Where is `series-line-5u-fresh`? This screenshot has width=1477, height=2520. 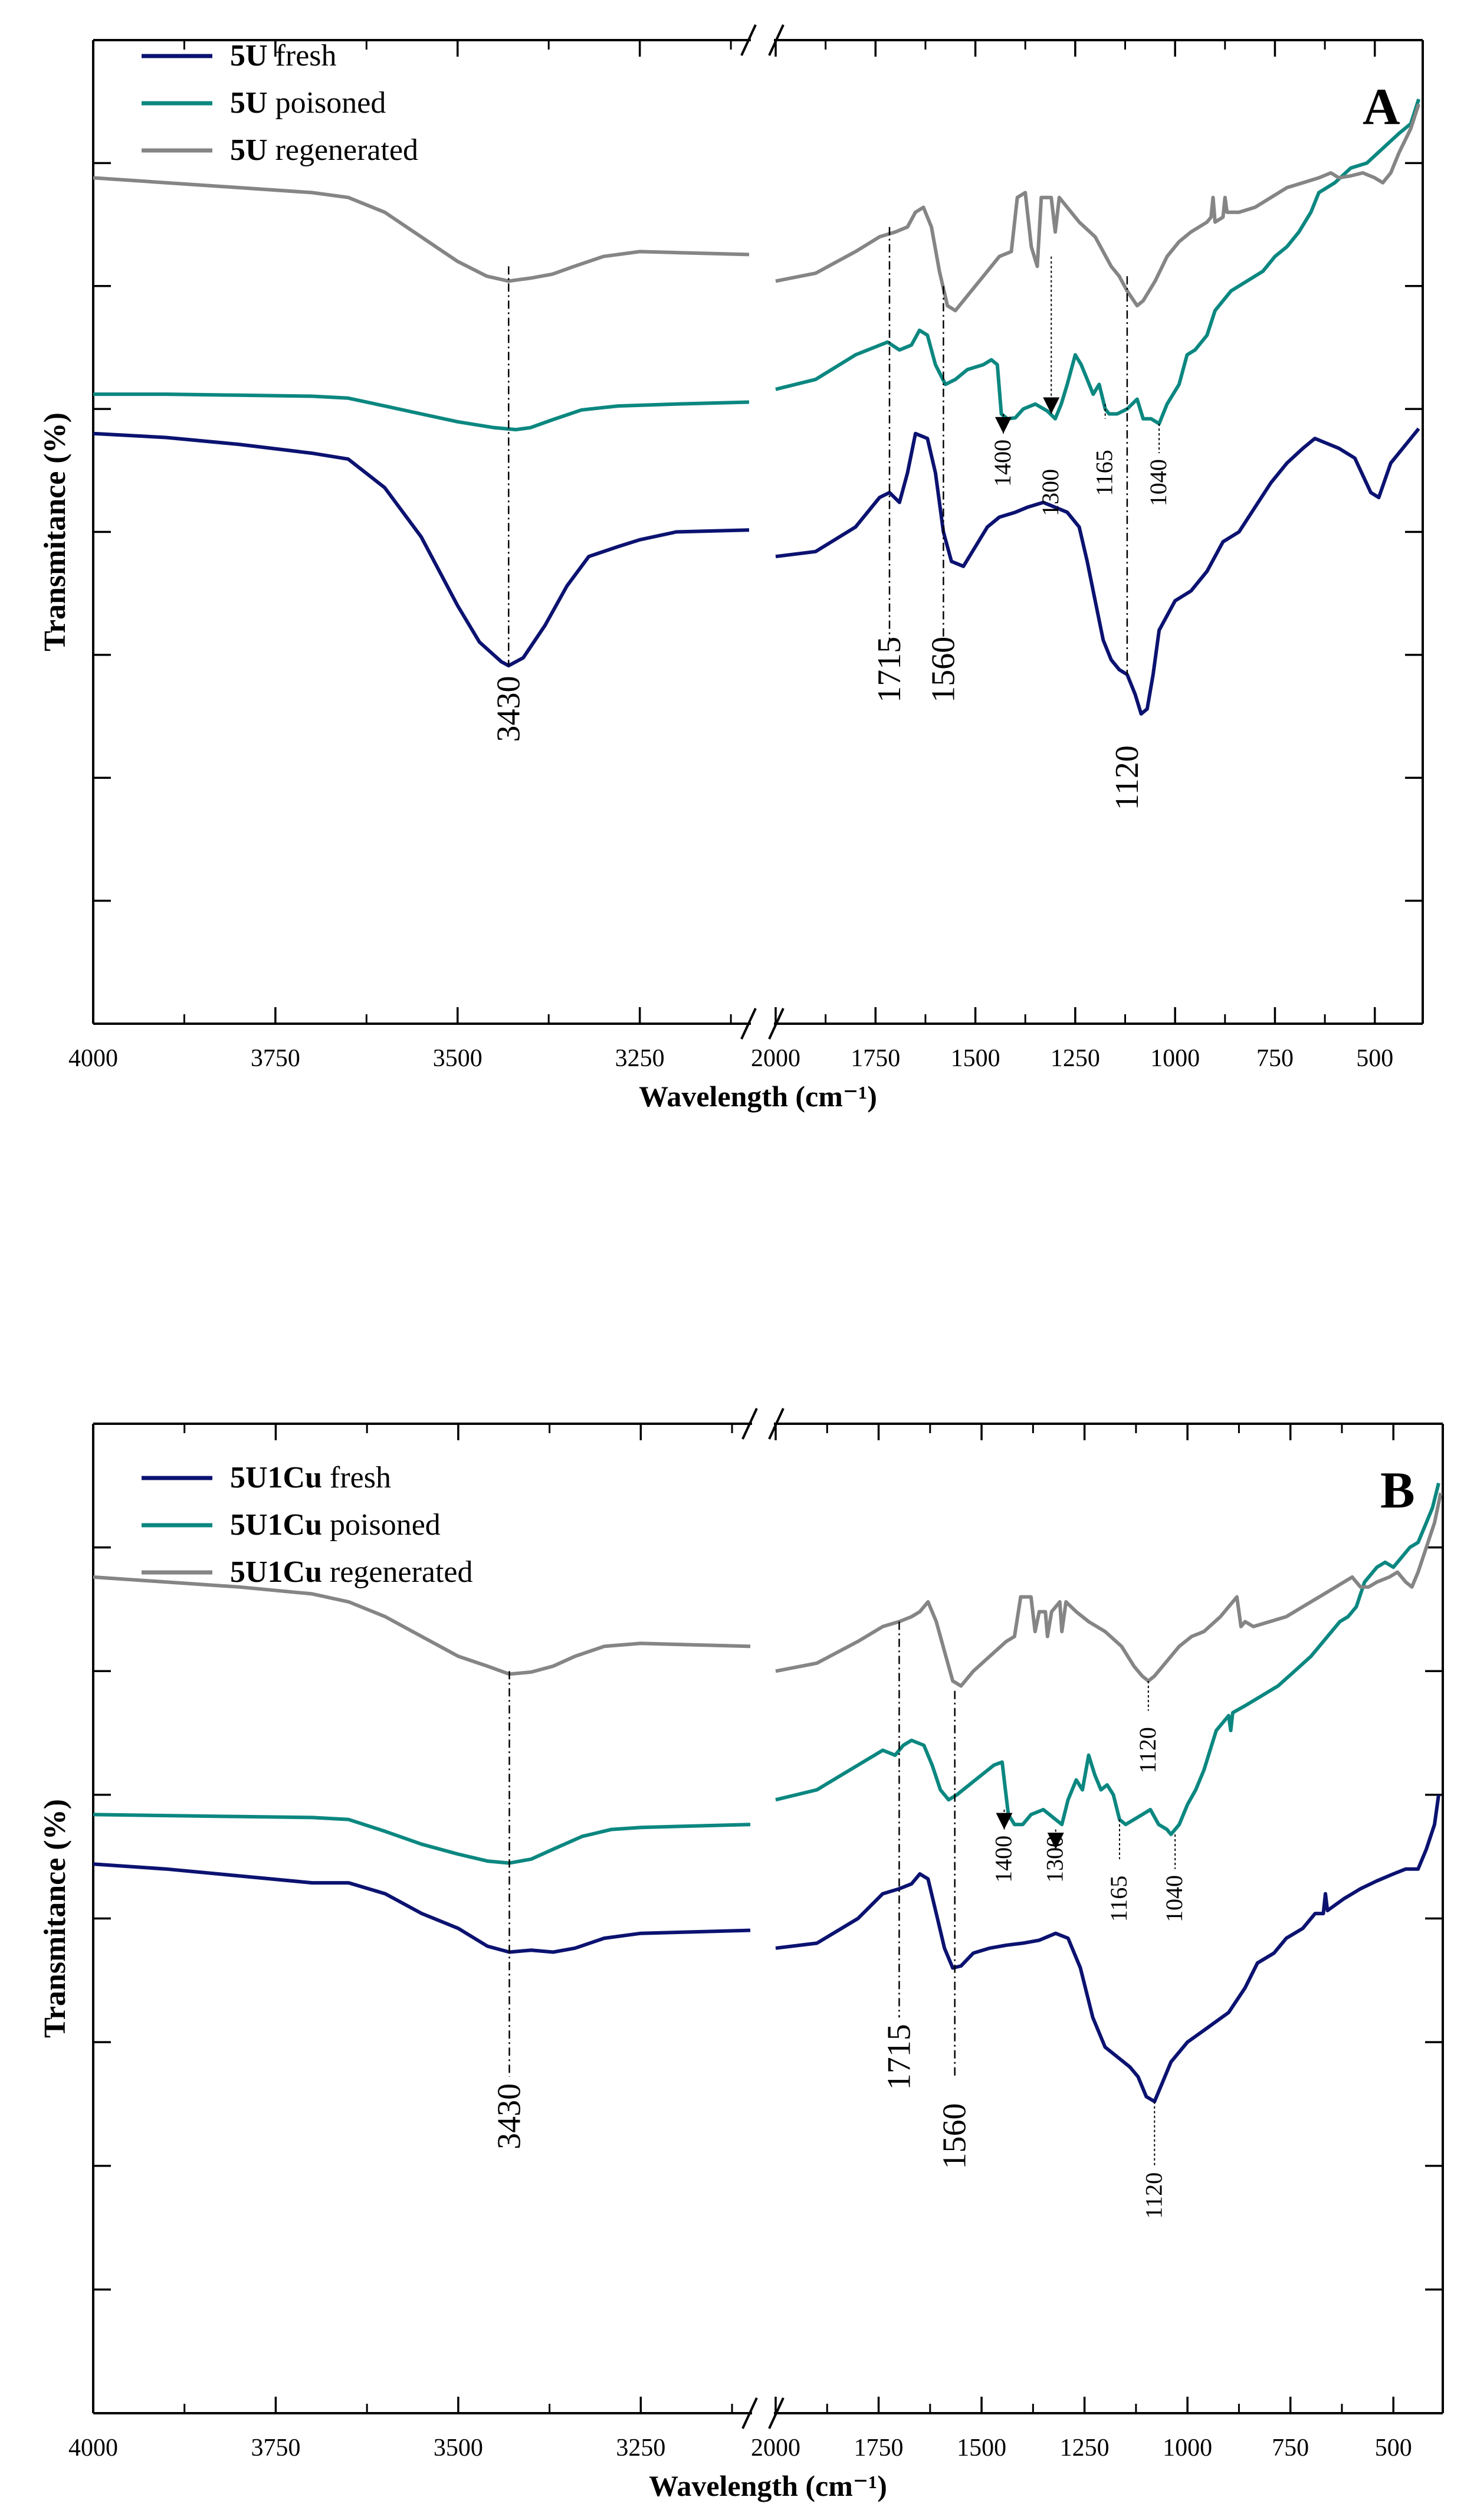 series-line-5u-fresh is located at coordinates (756, 571).